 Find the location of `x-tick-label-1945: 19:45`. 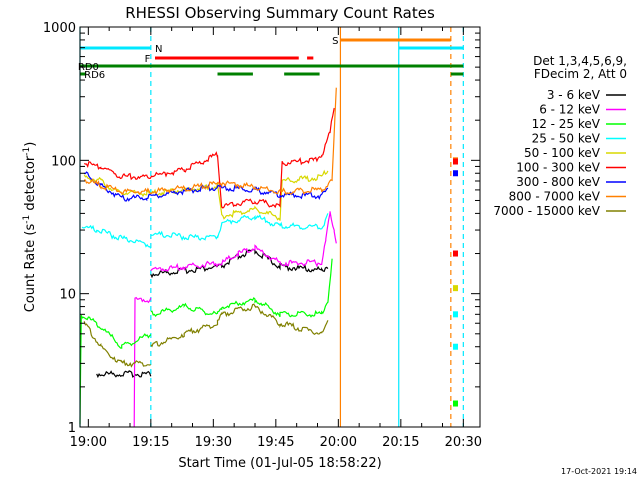

x-tick-label-1945: 19:45 is located at coordinates (275, 442).